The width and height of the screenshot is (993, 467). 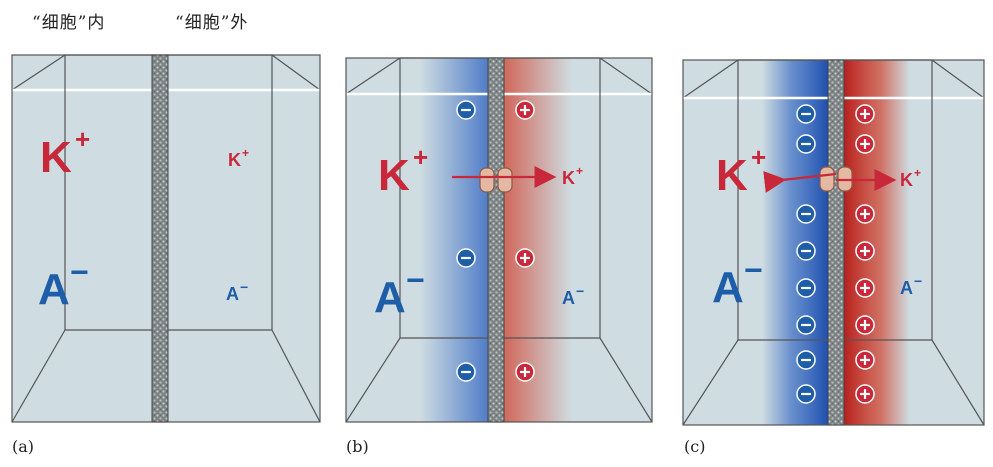 I want to click on a-charge-small-a: −, so click(x=244, y=287).